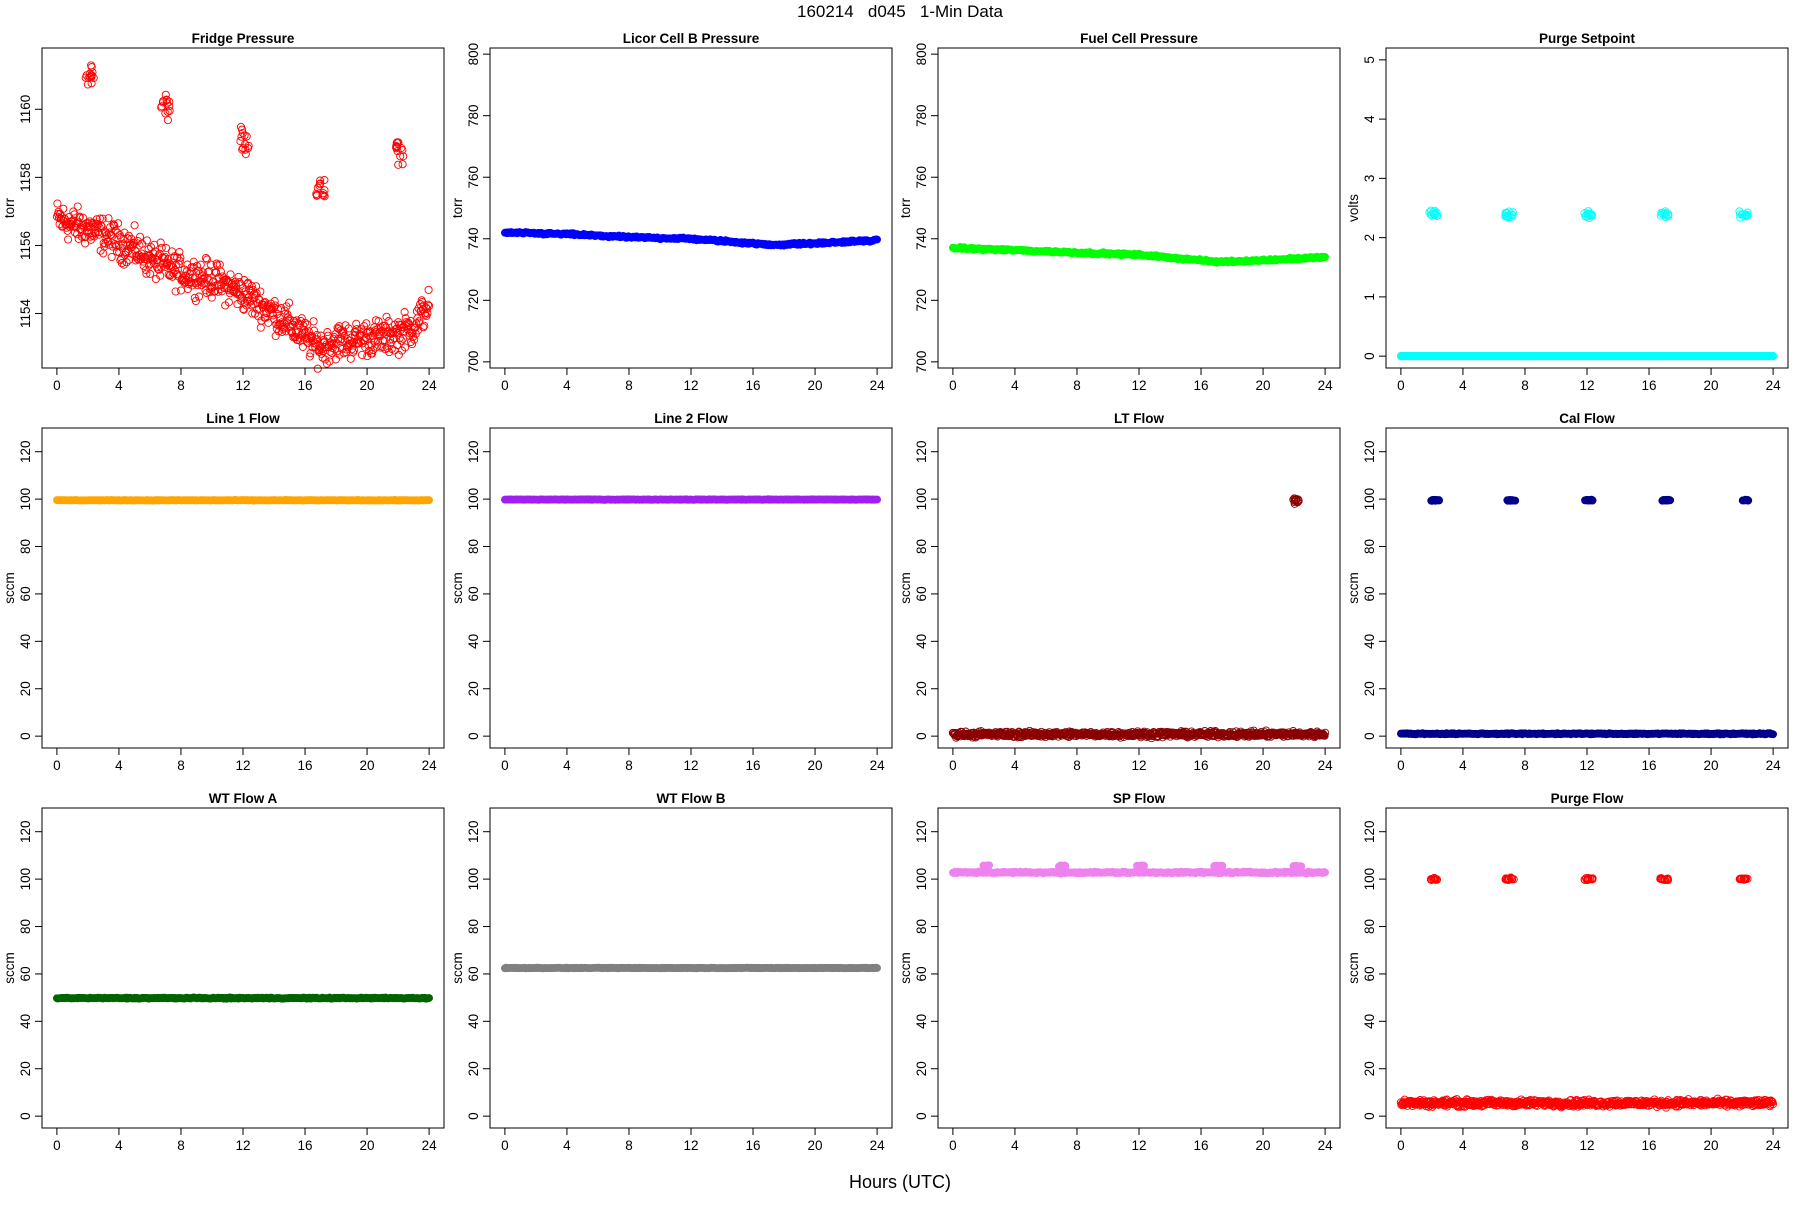 This screenshot has width=1800, height=1205. What do you see at coordinates (1587, 38) in the screenshot?
I see `panel-title: Purge Setpoint` at bounding box center [1587, 38].